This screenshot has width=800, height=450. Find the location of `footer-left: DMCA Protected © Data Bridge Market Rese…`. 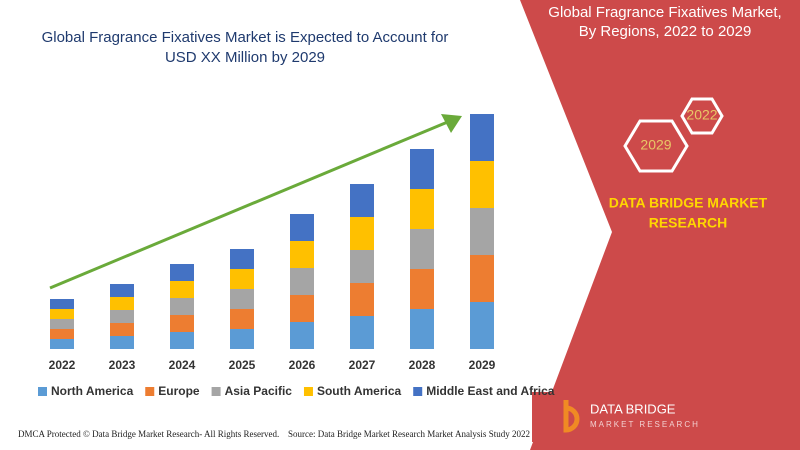

footer-left: DMCA Protected © Data Bridge Market Rese… is located at coordinates (148, 434).